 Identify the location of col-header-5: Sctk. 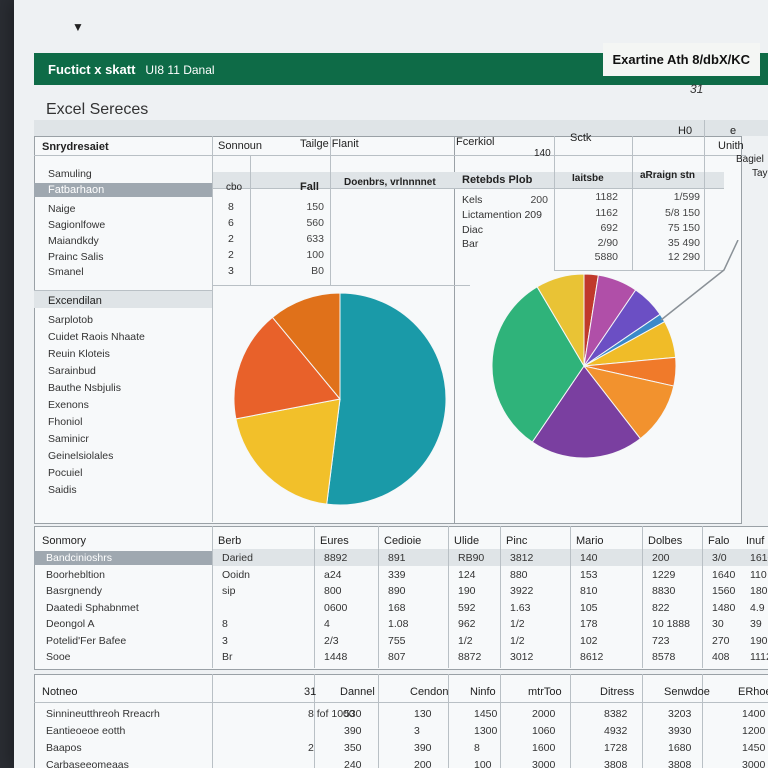
(581, 138).